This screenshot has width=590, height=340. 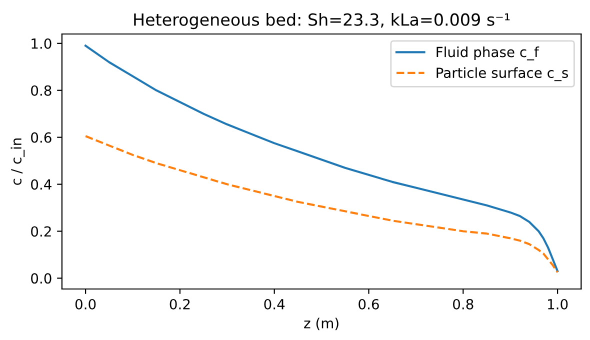 What do you see at coordinates (85, 304) in the screenshot?
I see `x-tick-label: 0.0` at bounding box center [85, 304].